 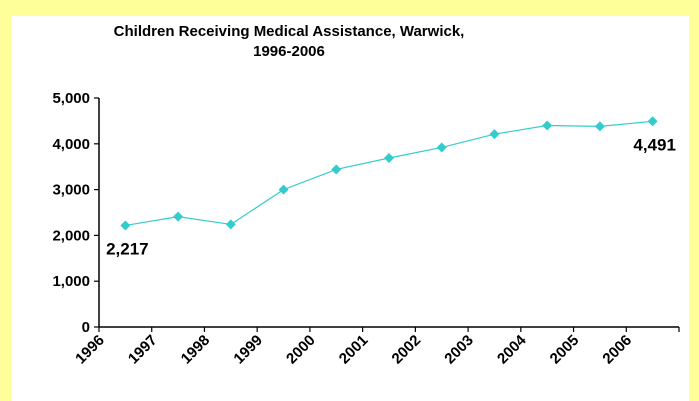 What do you see at coordinates (459, 350) in the screenshot?
I see `x-tick-label: 2003` at bounding box center [459, 350].